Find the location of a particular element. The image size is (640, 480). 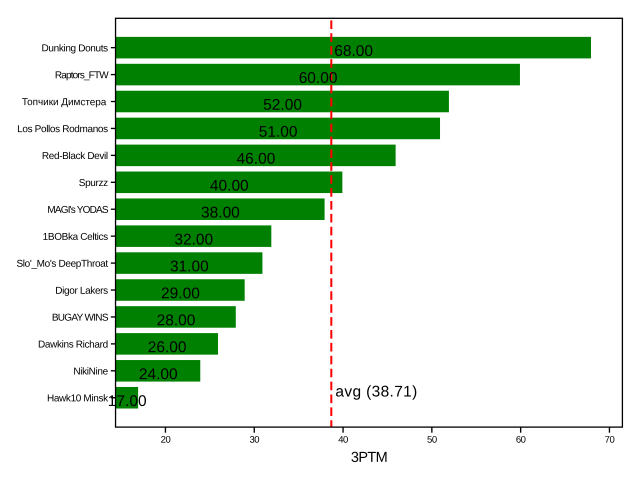

svg-text: 31.00 is located at coordinates (189, 266).